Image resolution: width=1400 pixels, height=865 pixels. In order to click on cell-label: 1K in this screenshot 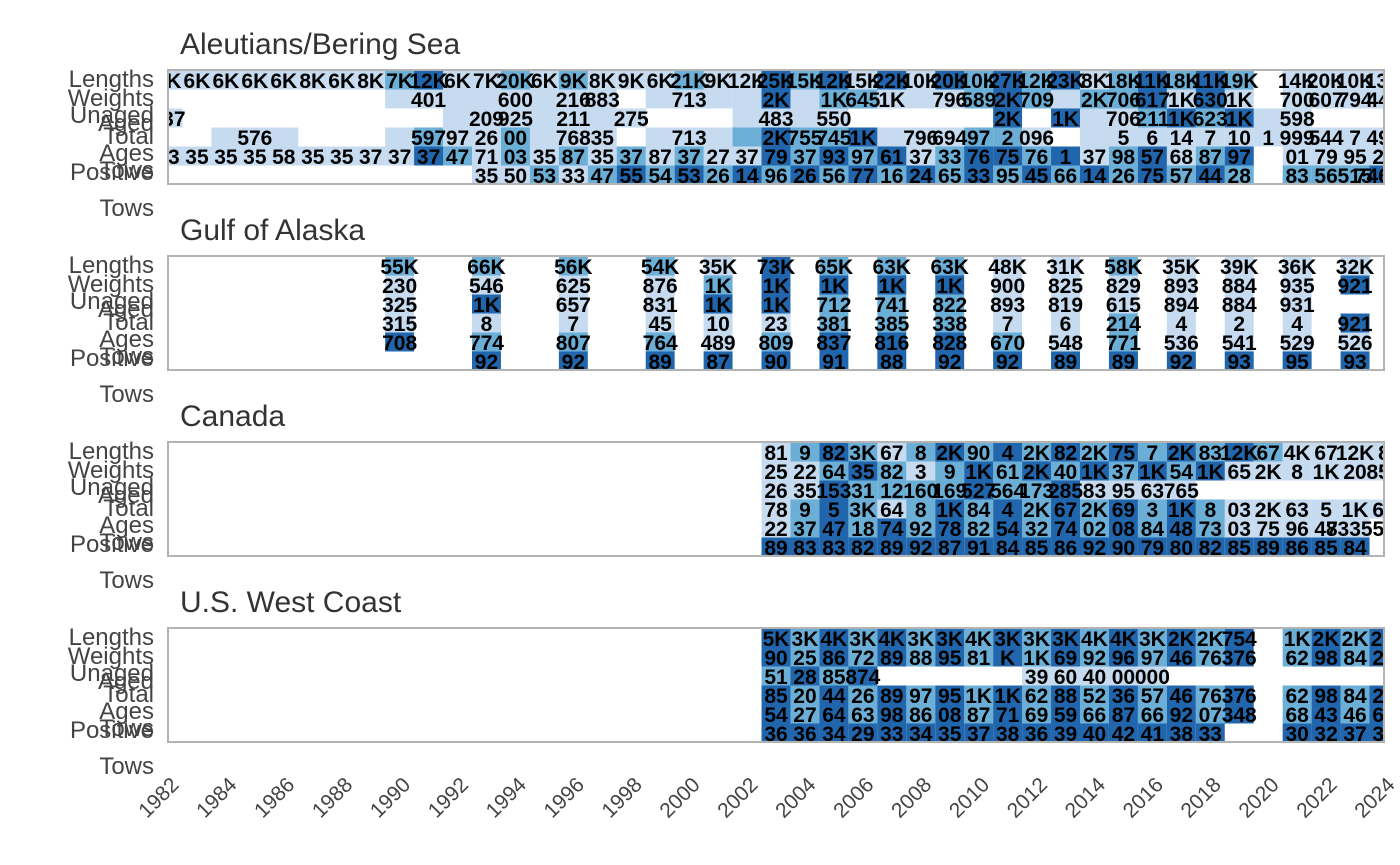, I will do `click(1355, 510)`.